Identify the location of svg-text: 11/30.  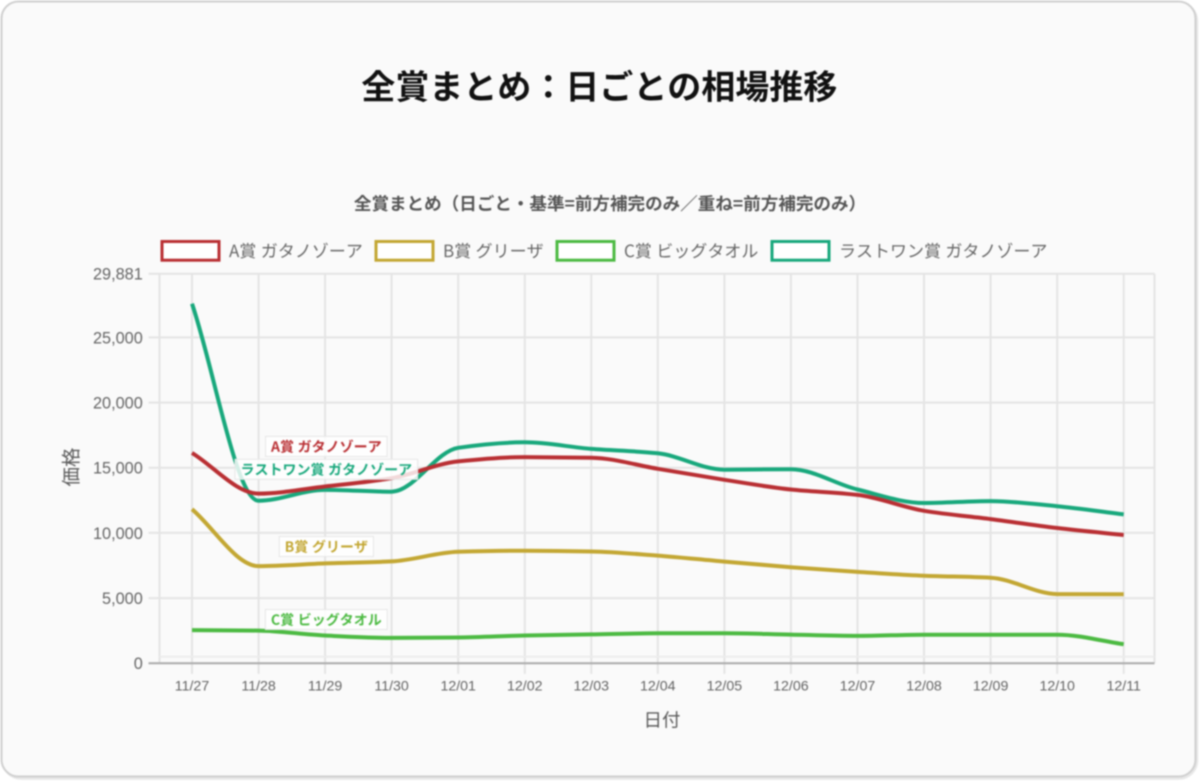
(391, 687).